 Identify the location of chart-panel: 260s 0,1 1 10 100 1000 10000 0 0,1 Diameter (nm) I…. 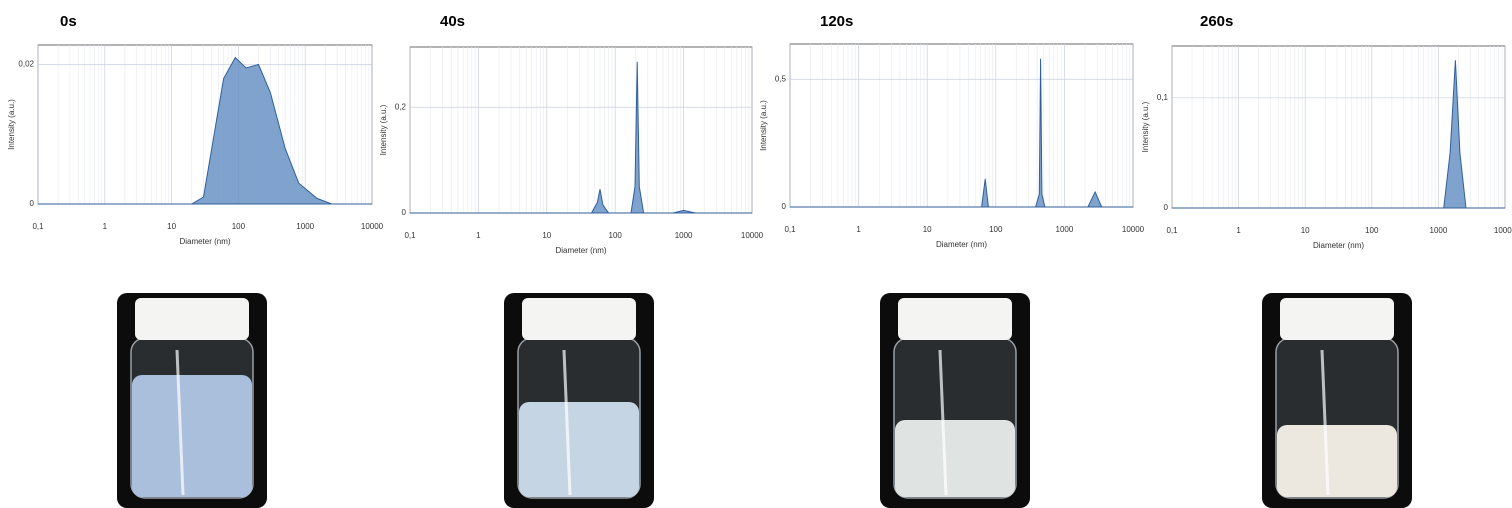
(1326, 131).